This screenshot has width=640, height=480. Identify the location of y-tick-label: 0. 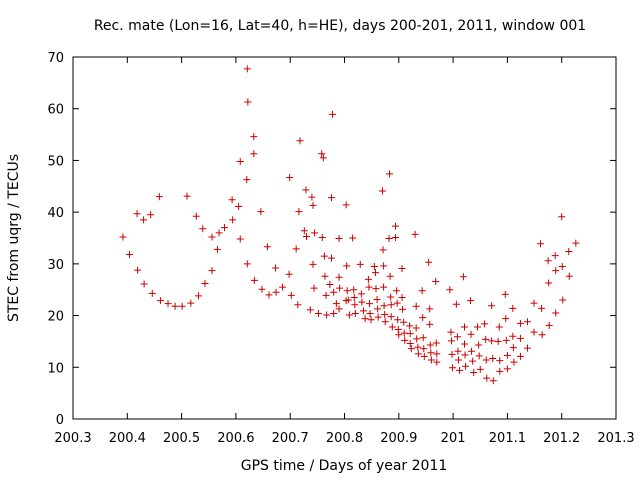
(60, 420).